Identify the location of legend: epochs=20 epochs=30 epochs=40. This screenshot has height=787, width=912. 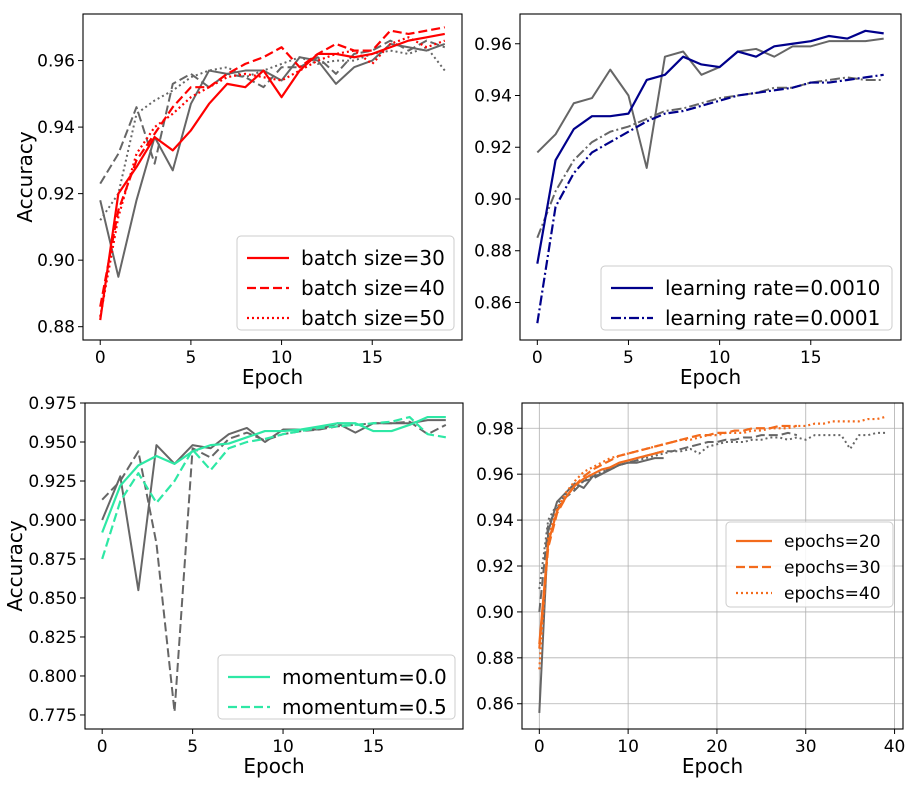
(809, 564).